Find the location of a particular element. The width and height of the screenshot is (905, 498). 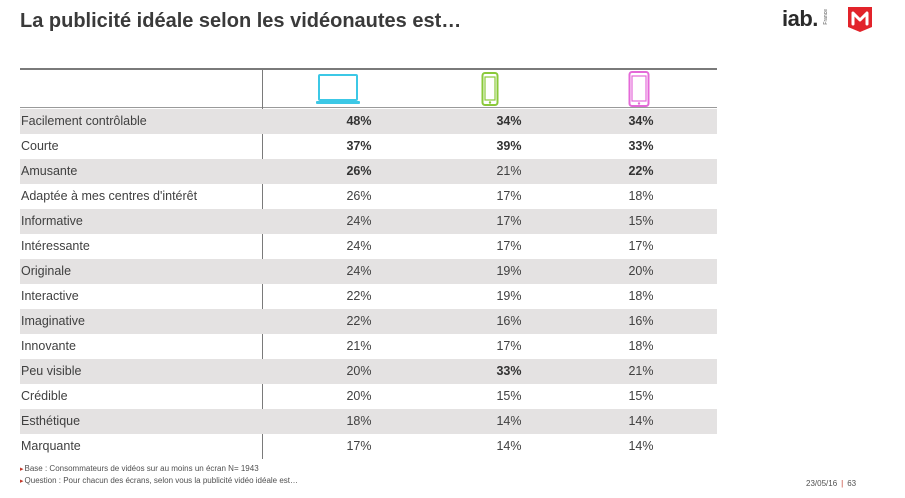

table-row: Imaginative 22% 16% 16% is located at coordinates (368, 321).